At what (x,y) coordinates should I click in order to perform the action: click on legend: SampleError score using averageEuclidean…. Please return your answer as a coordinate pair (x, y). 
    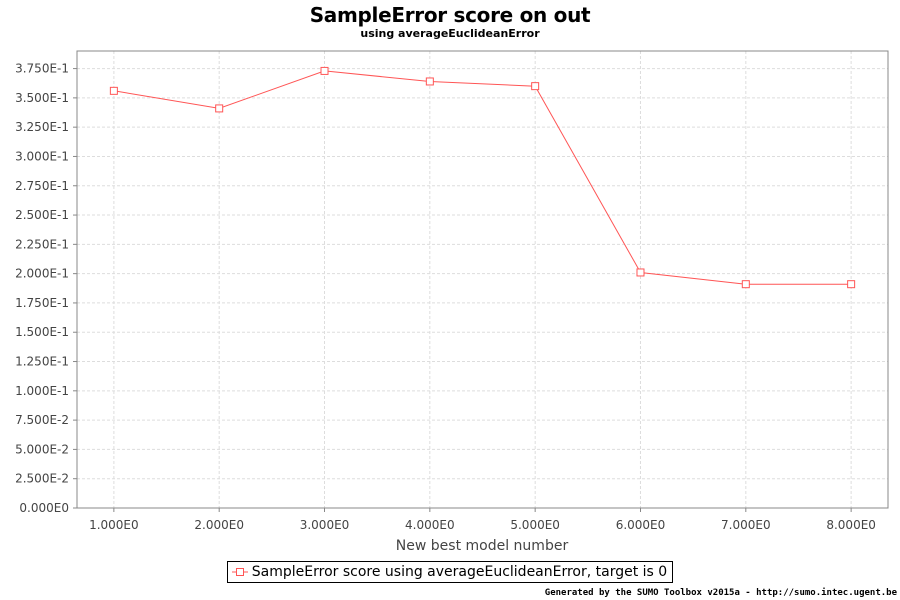
    Looking at the image, I should click on (450, 572).